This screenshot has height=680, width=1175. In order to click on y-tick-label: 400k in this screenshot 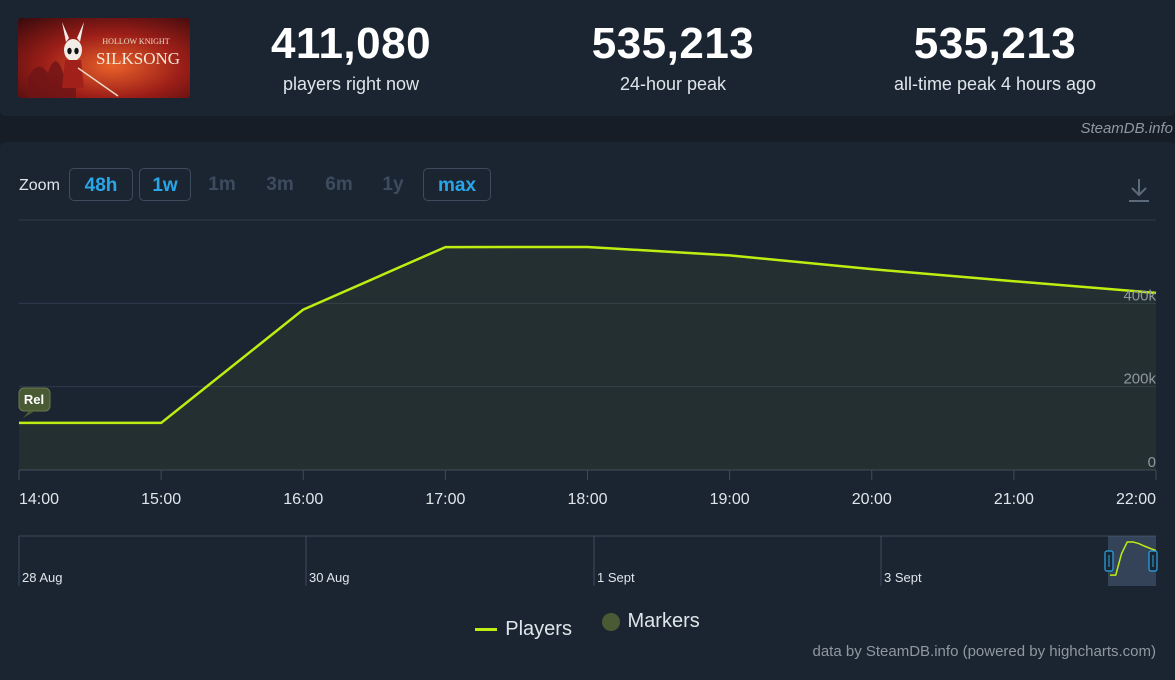, I will do `click(1139, 295)`.